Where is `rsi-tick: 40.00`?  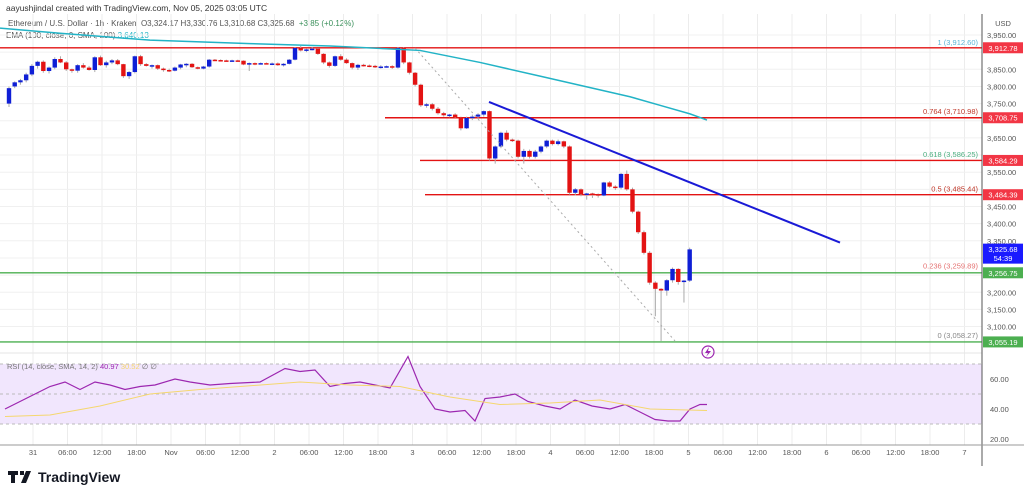
rsi-tick: 40.00 is located at coordinates (999, 409).